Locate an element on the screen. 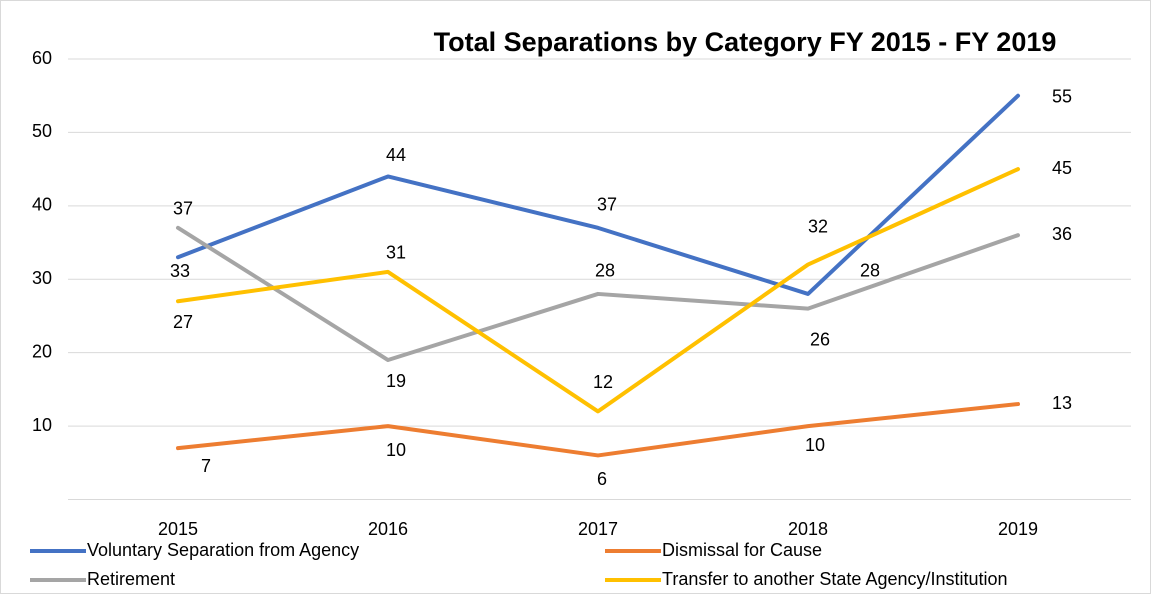  x-tick-label: 2016 is located at coordinates (388, 529).